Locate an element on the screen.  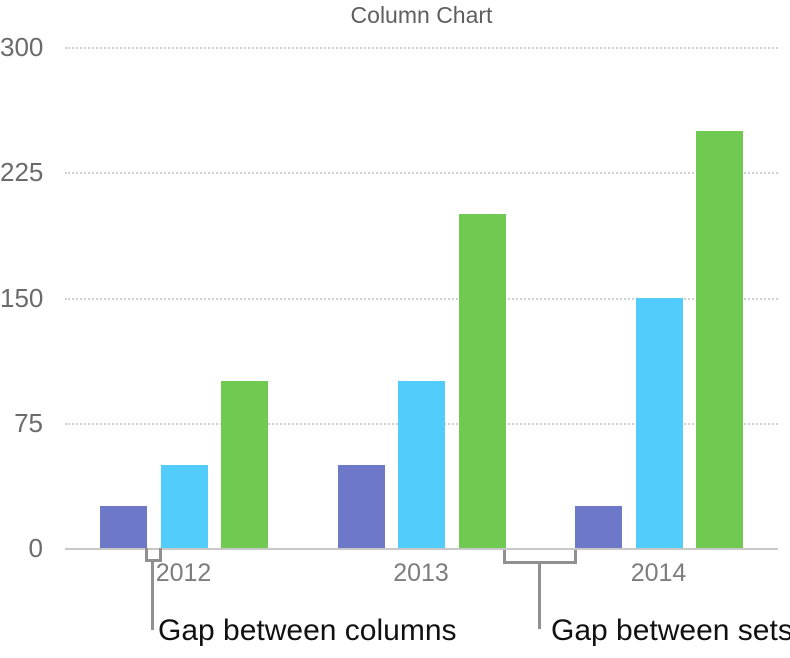
bar-2014-green-series is located at coordinates (719, 339).